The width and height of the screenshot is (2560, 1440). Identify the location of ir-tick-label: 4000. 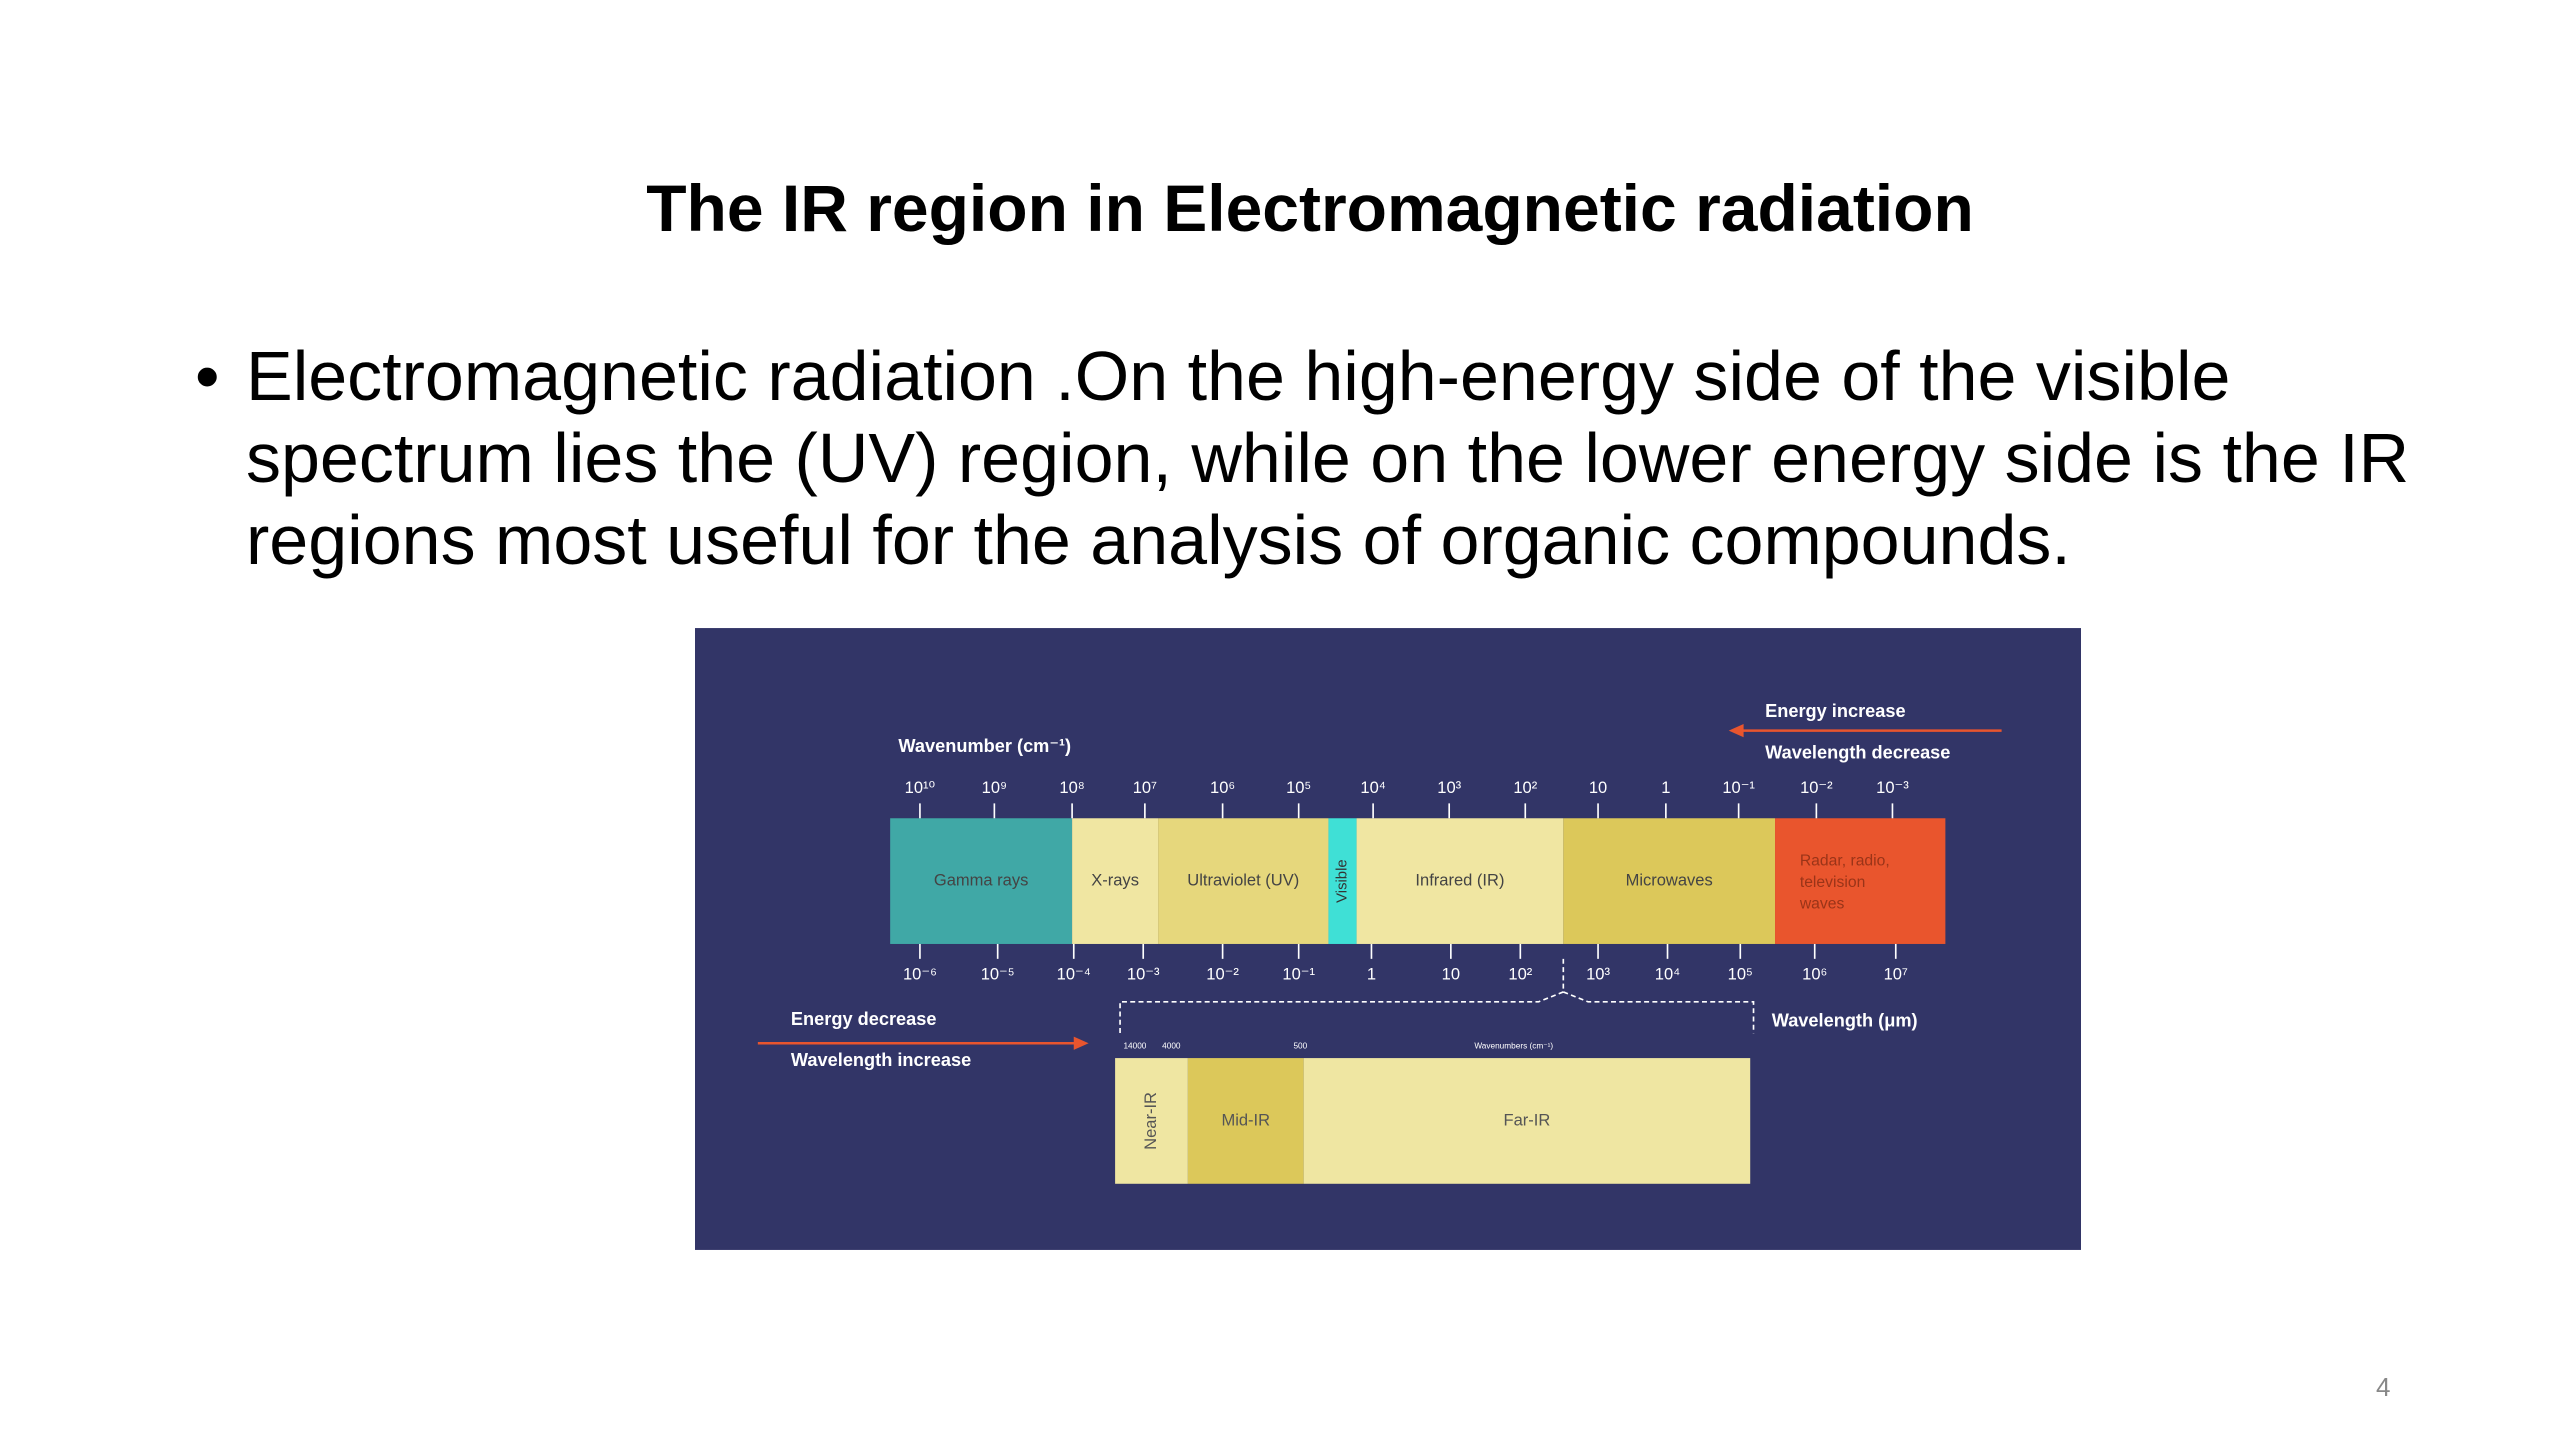
(1171, 1046).